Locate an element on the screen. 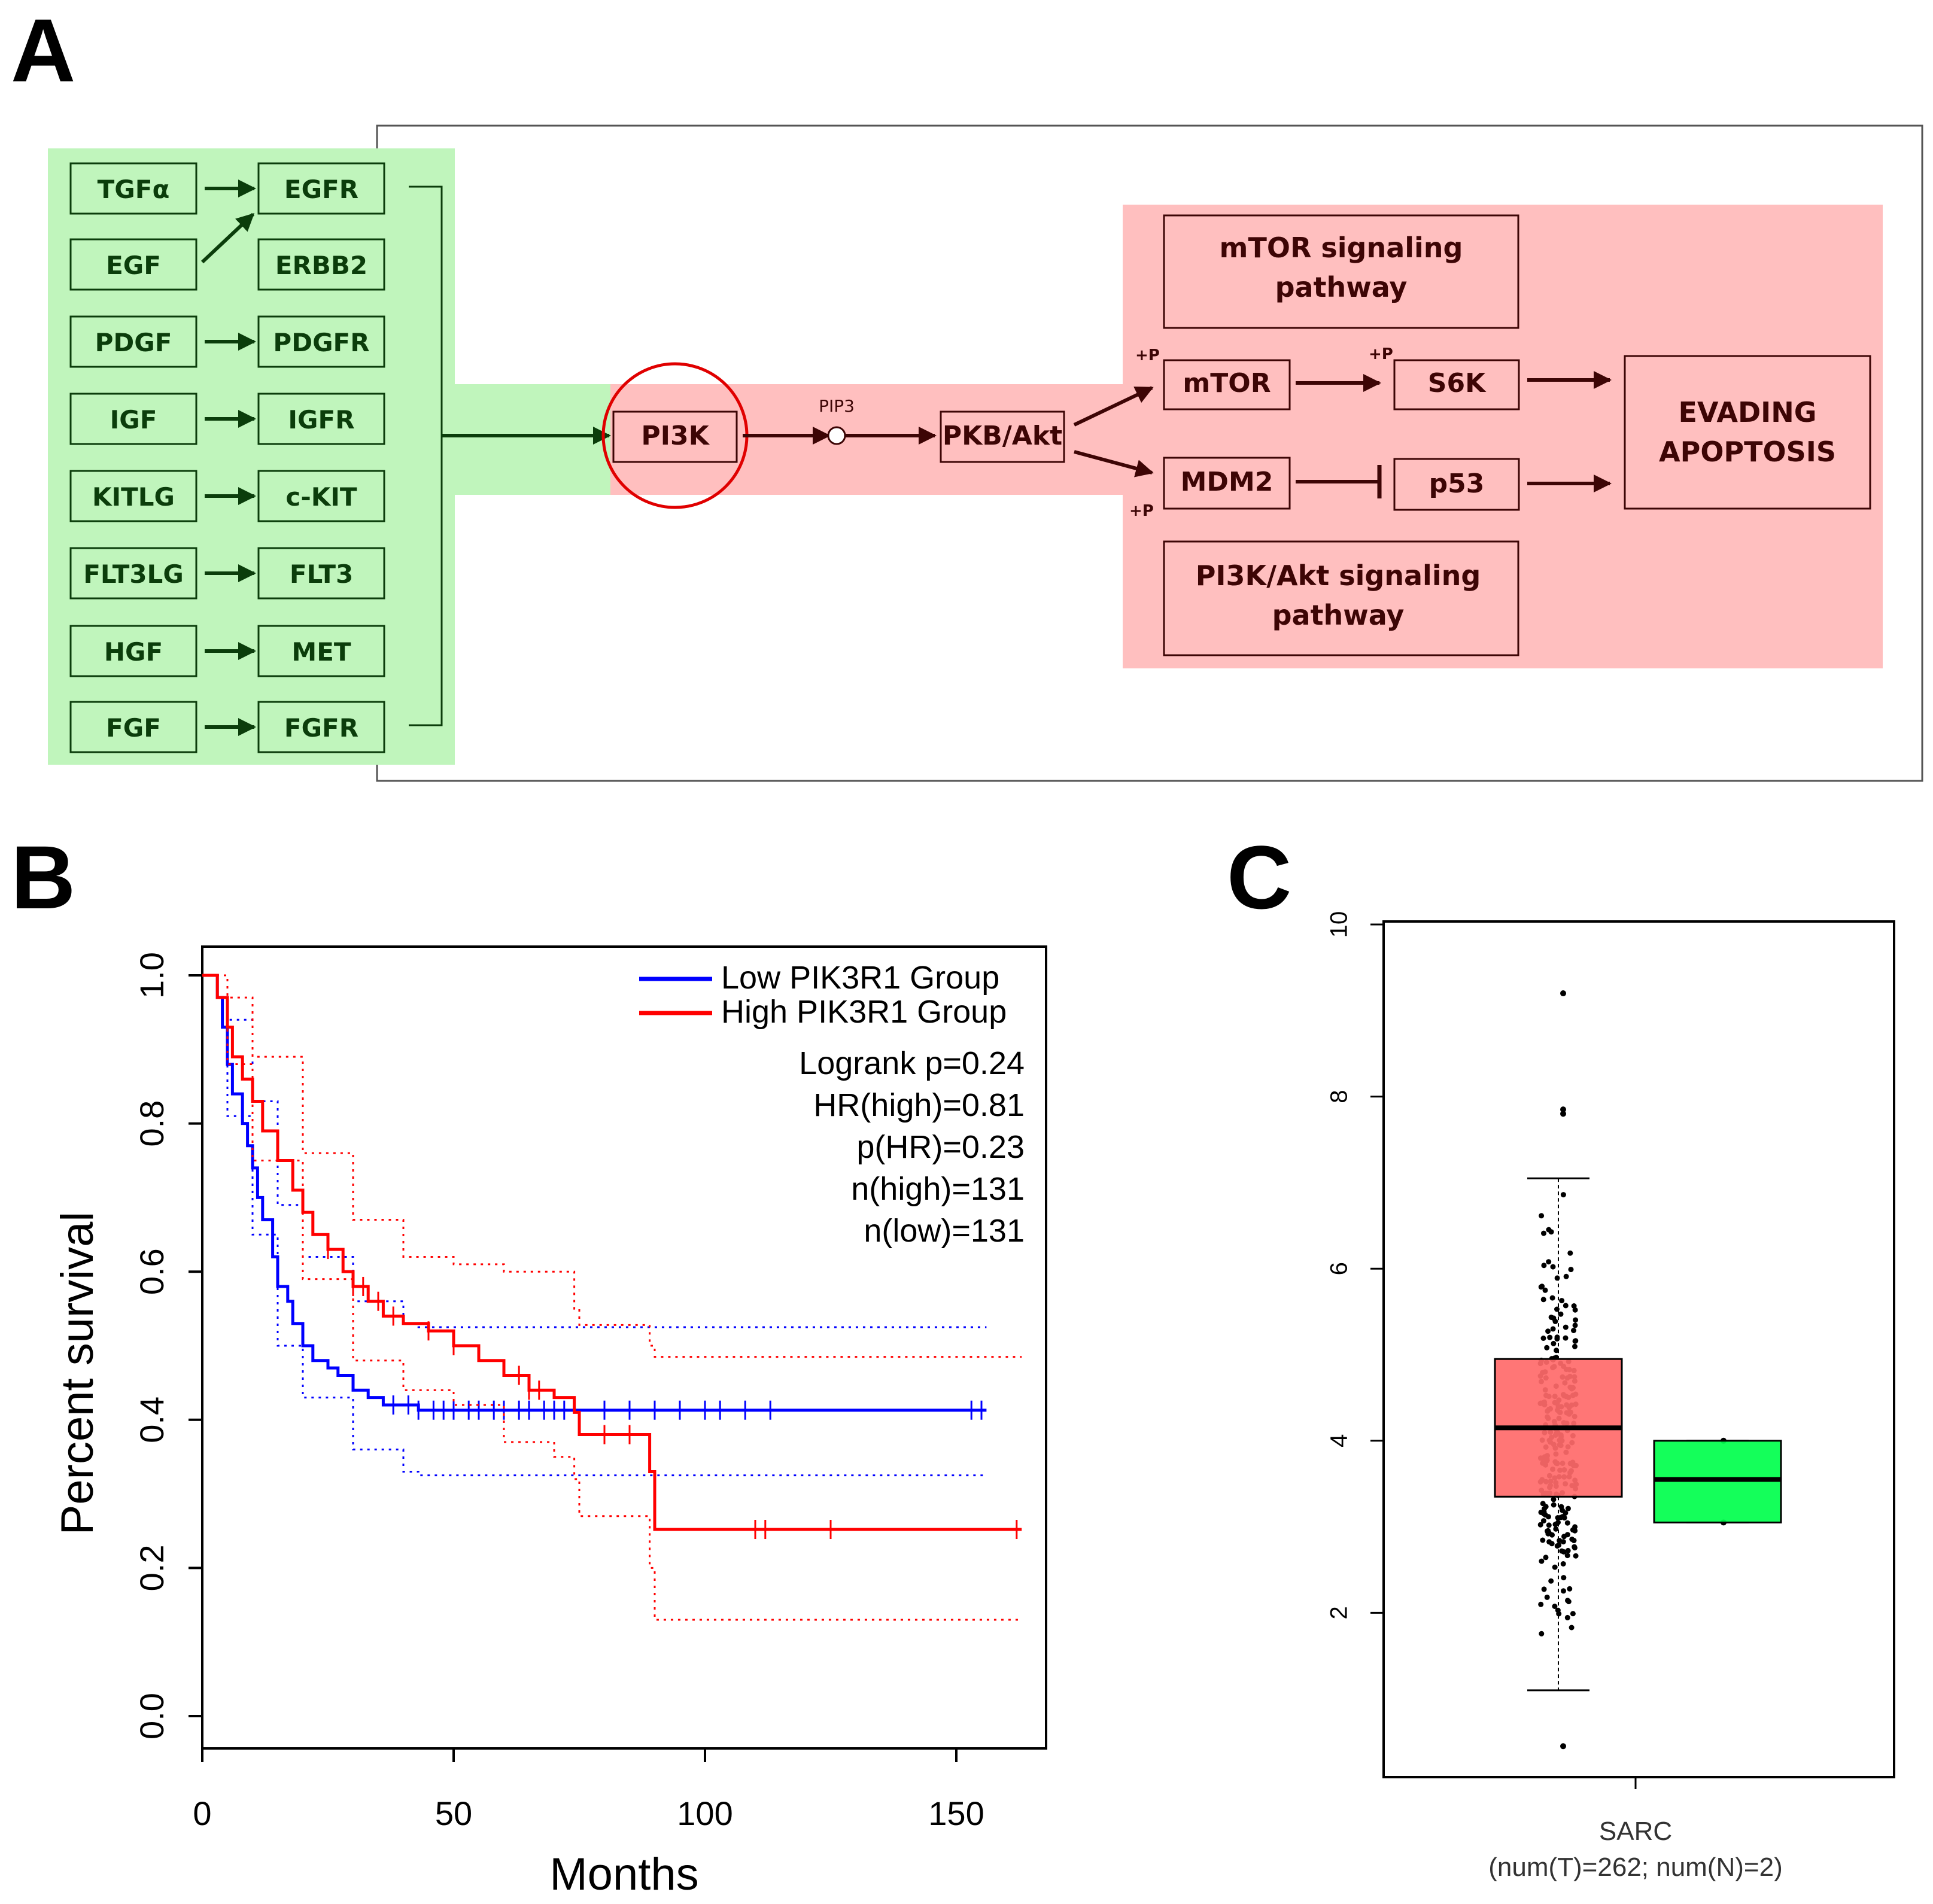  ligand-5: FLT3LG is located at coordinates (133, 574).